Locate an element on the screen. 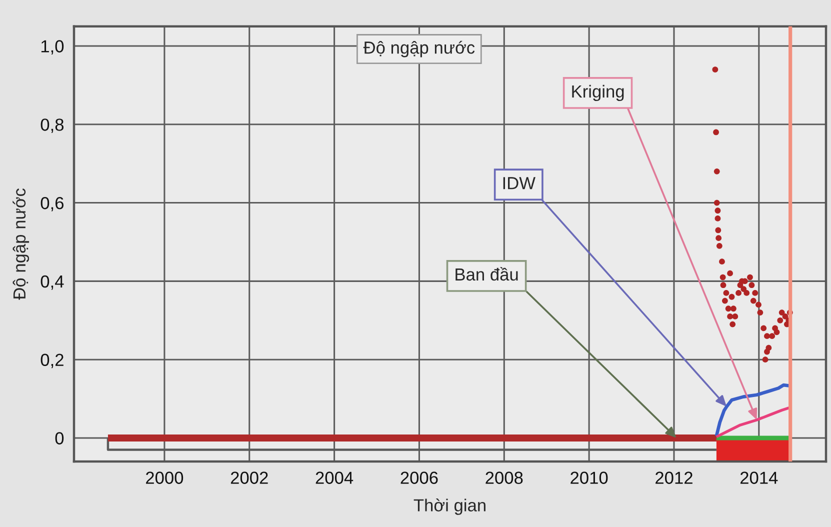  x-tick-label: 2002 is located at coordinates (249, 478).